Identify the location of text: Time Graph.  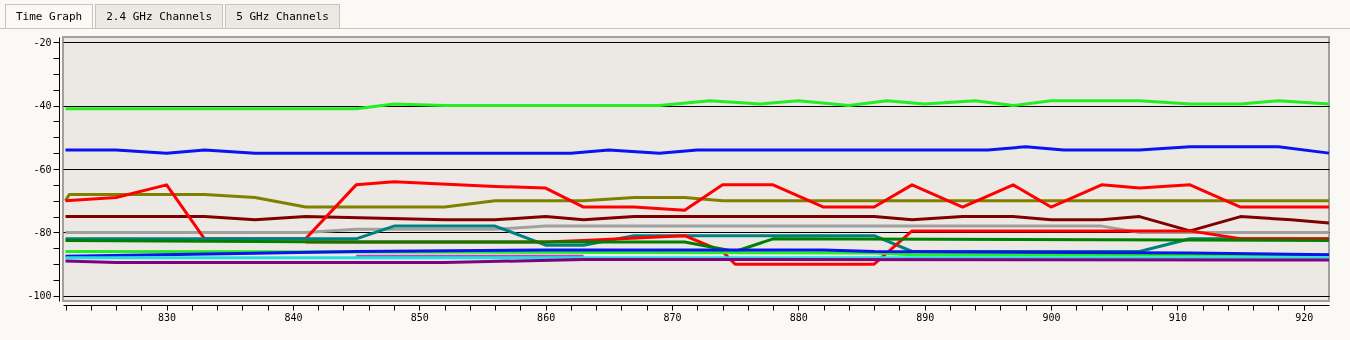
(49, 16).